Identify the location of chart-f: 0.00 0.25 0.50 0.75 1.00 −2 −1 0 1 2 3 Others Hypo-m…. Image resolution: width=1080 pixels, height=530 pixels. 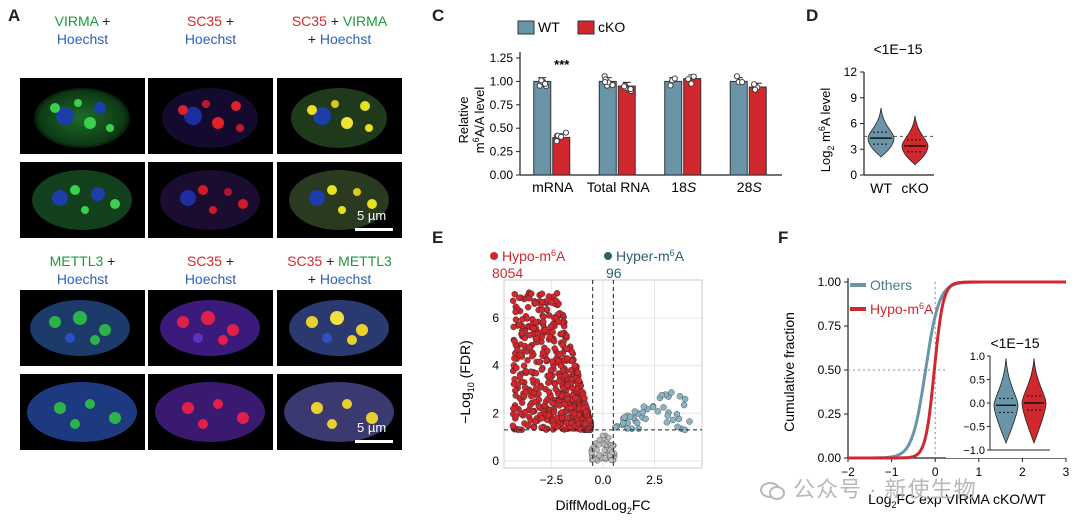
(925, 392).